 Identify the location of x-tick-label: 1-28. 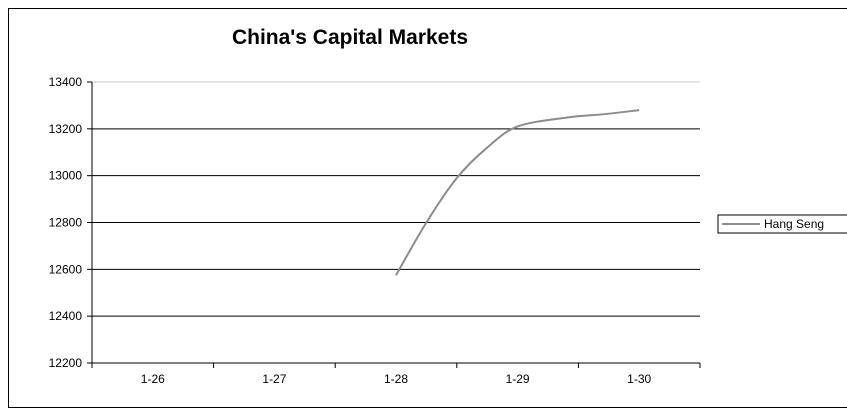
(396, 379).